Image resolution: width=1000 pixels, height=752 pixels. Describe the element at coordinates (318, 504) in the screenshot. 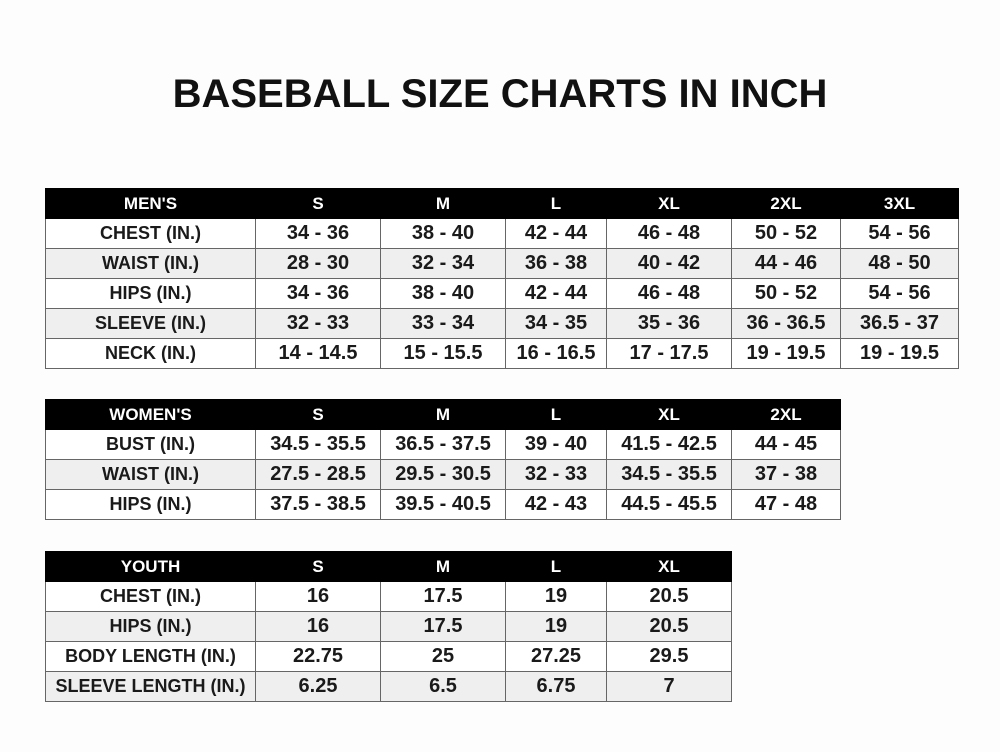

I see `size-value: 37.5 - 38.5` at that location.